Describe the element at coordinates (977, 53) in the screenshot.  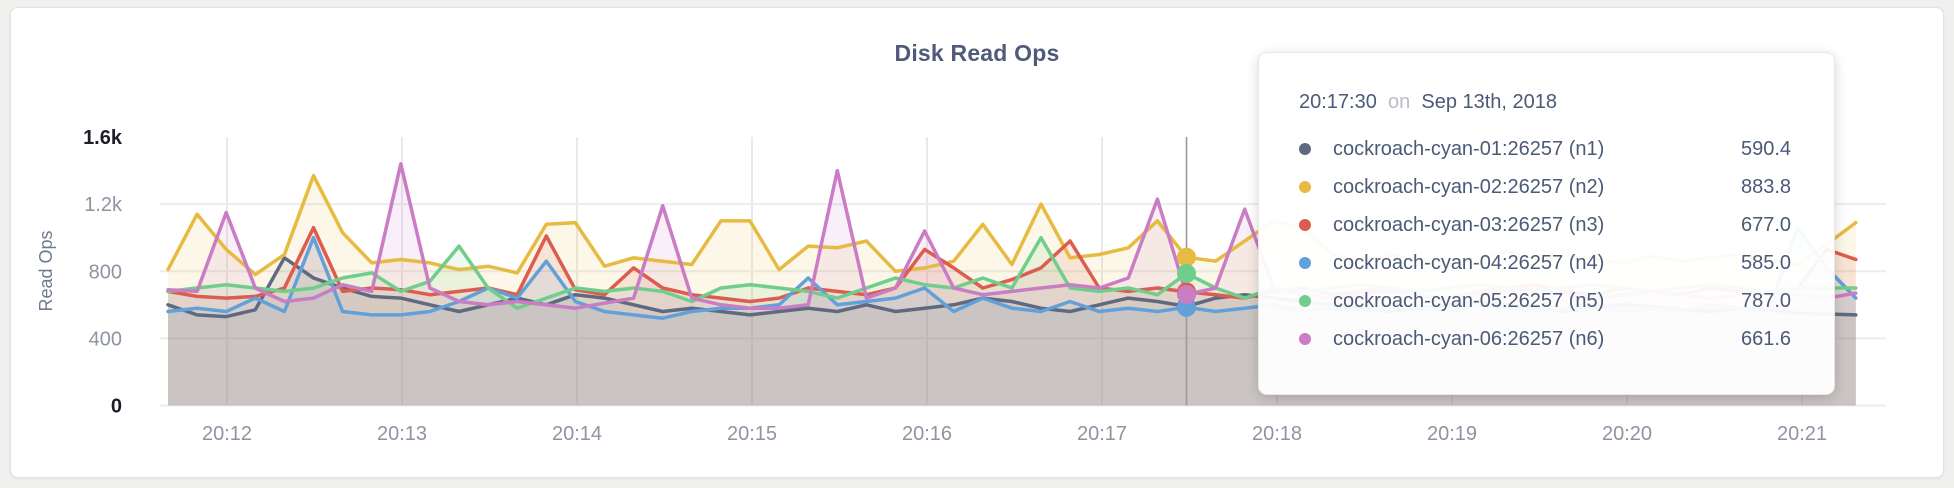
I see `chart-title: Disk Read Ops` at that location.